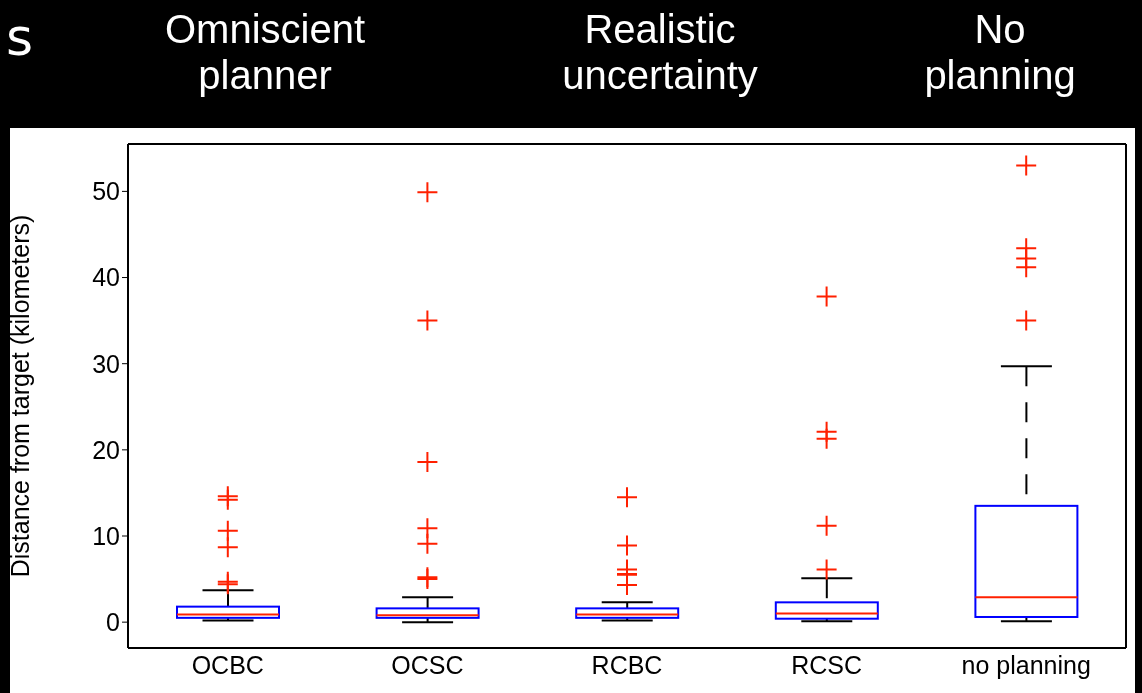 This screenshot has width=1142, height=693. I want to click on x-tick-label: OCSC, so click(427, 664).